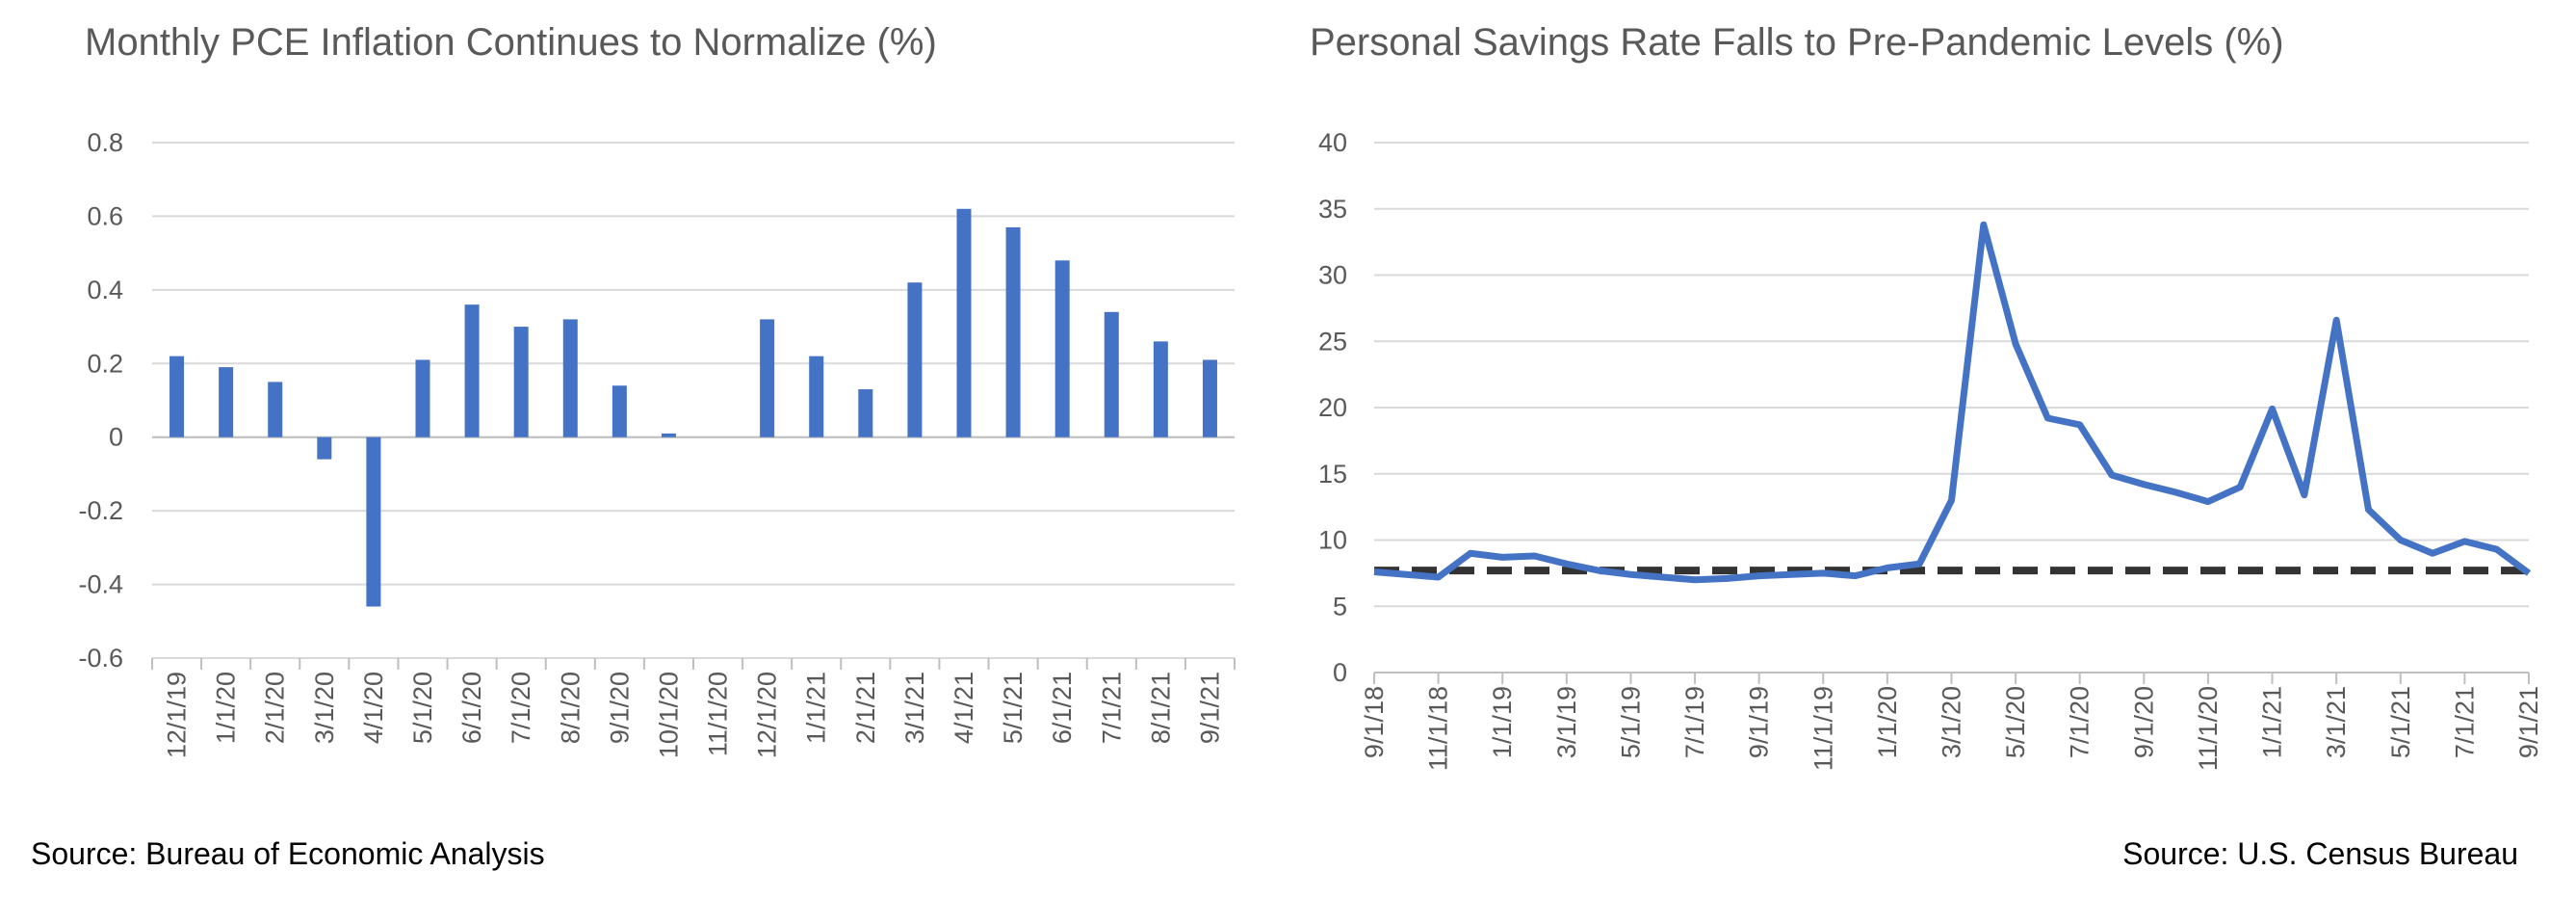 This screenshot has height=898, width=2576. Describe the element at coordinates (1332, 475) in the screenshot. I see `y-tick-label: 15` at that location.